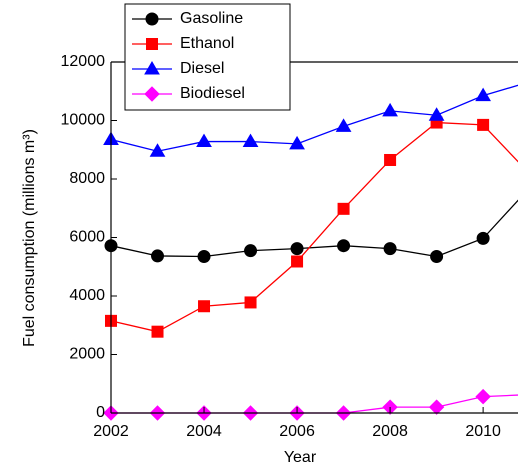  Describe the element at coordinates (204, 431) in the screenshot. I see `x-tick-label: 2004` at that location.